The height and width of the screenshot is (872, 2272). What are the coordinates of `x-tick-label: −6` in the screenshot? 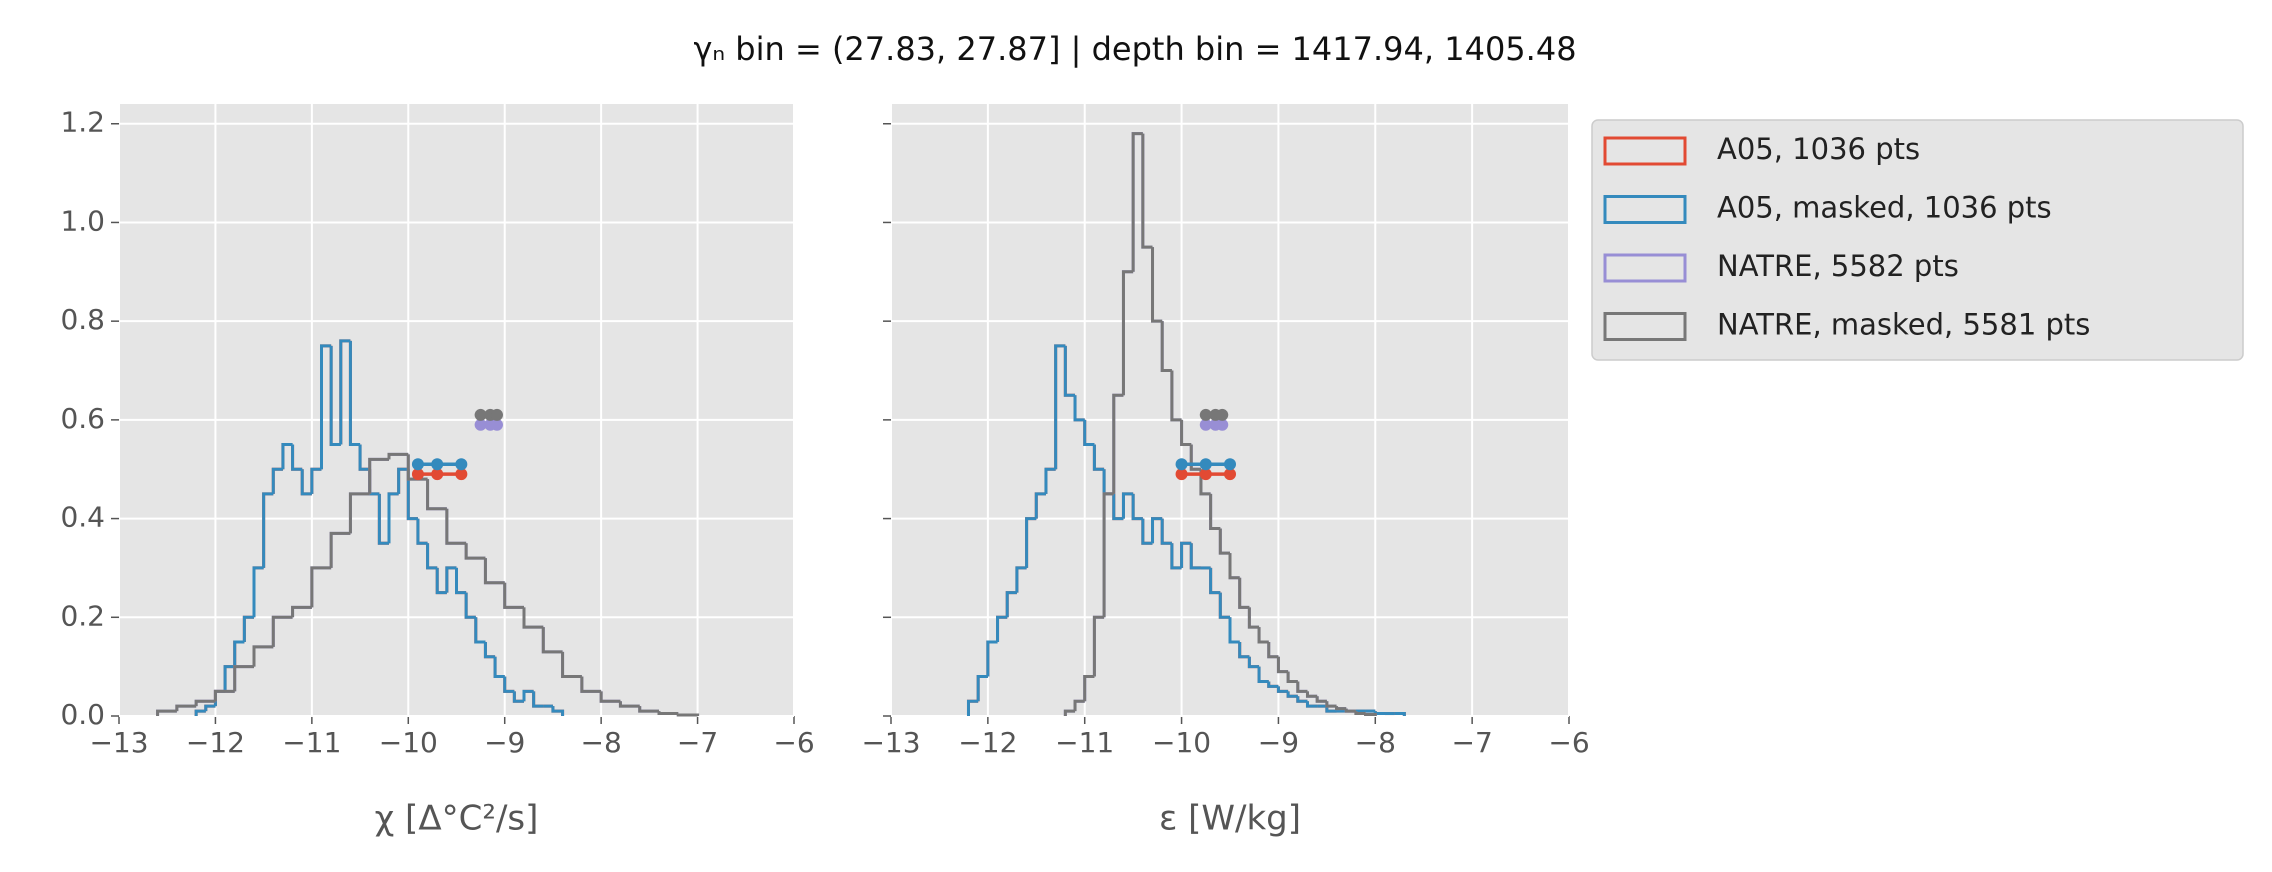 It's located at (1568, 742).